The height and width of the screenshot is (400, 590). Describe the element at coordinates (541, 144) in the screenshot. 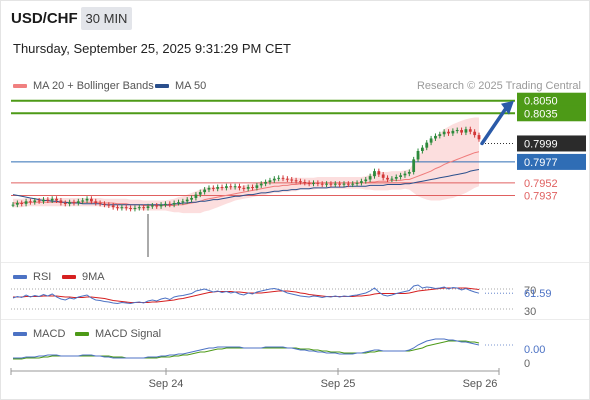

I see `last-price-label: 0.7999` at that location.